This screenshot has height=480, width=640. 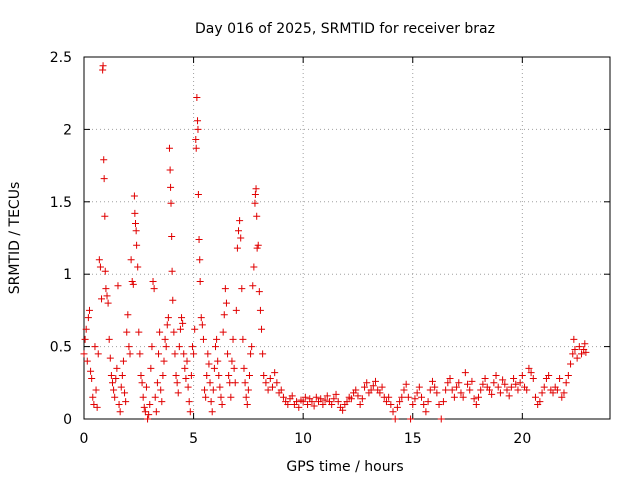 What do you see at coordinates (84, 439) in the screenshot?
I see `x-tick-label: 0` at bounding box center [84, 439].